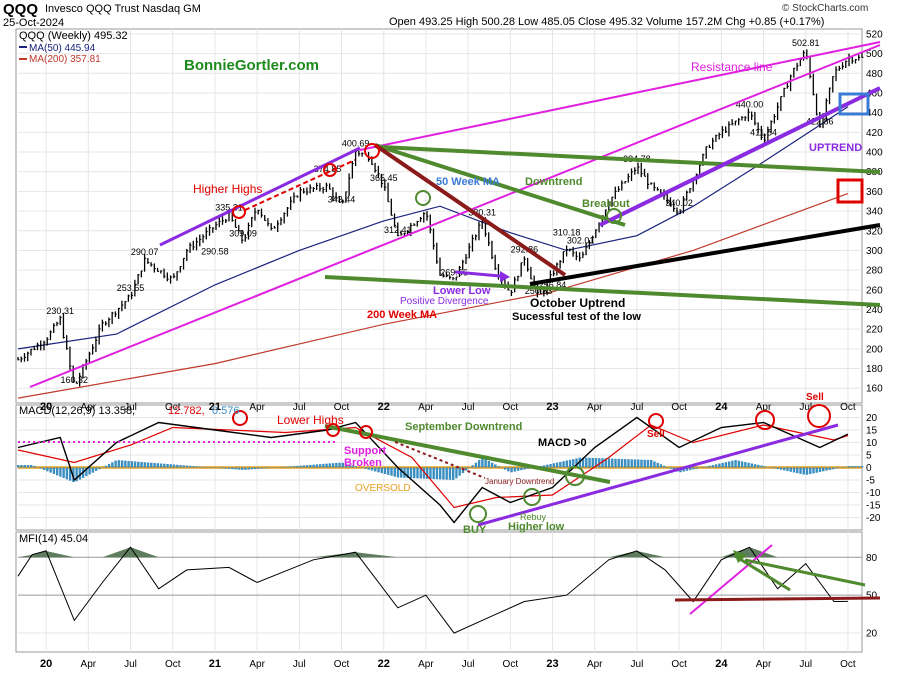  What do you see at coordinates (777, 599) in the screenshot?
I see `mfi-support-line` at bounding box center [777, 599].